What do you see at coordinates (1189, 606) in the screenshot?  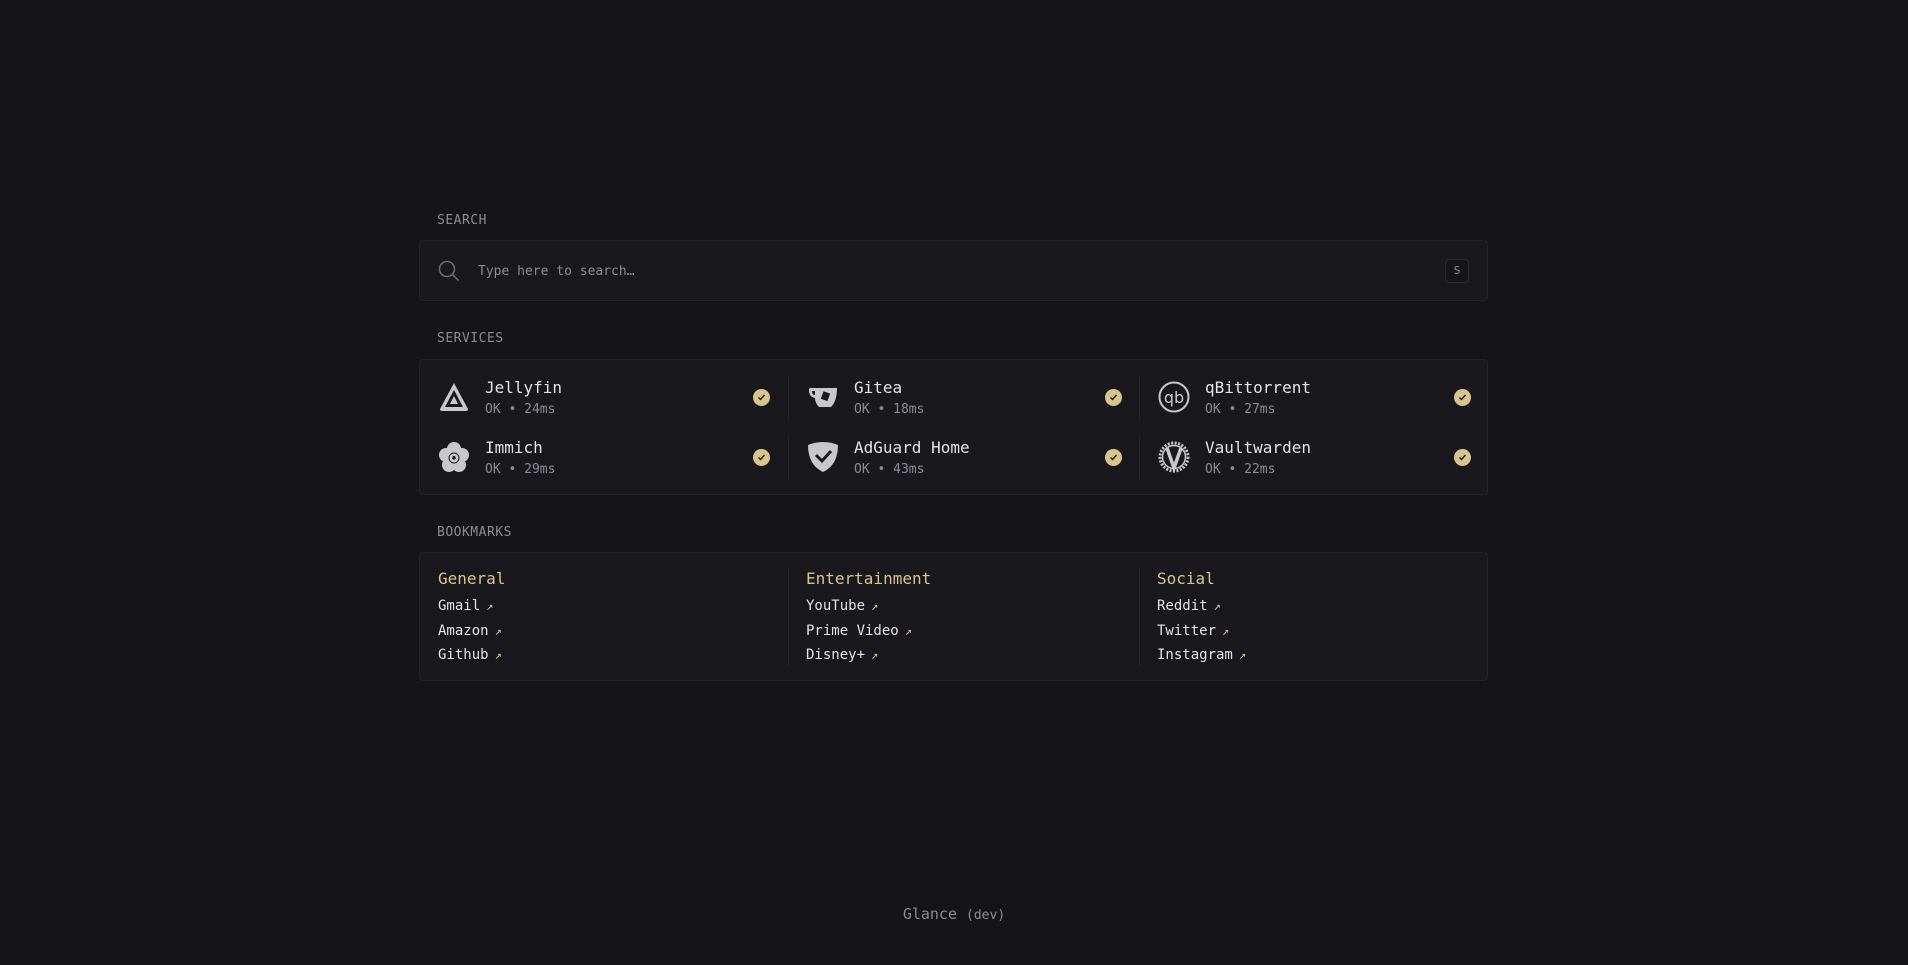 I see `bookmark-link-reddit: Reddit ↗` at bounding box center [1189, 606].